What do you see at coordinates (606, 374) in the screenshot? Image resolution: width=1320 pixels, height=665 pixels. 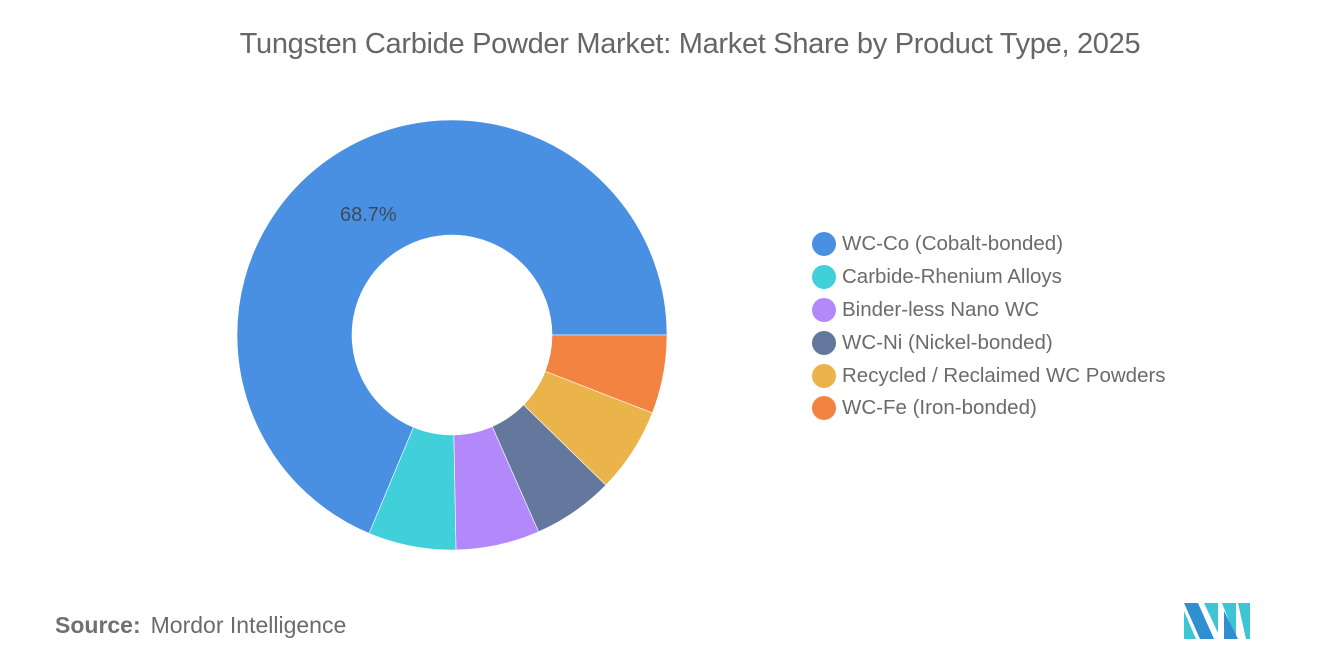 I see `donut-slice-wc-fe-iron-bonded` at bounding box center [606, 374].